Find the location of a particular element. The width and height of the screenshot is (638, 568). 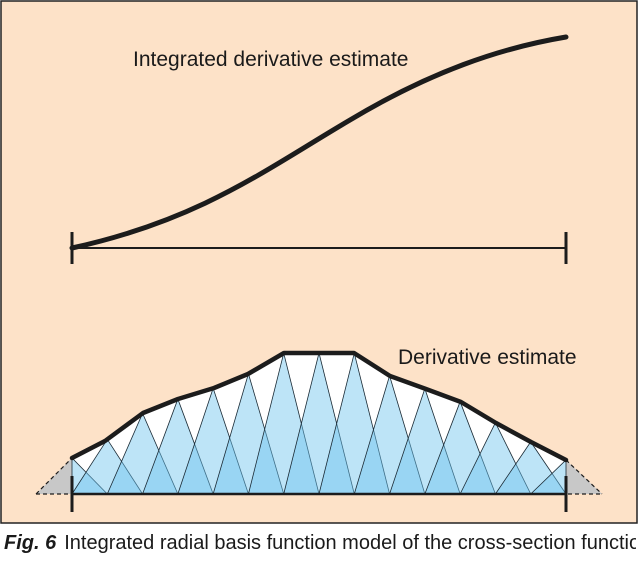

caption-figure-number: Fig. 6 is located at coordinates (30, 543).